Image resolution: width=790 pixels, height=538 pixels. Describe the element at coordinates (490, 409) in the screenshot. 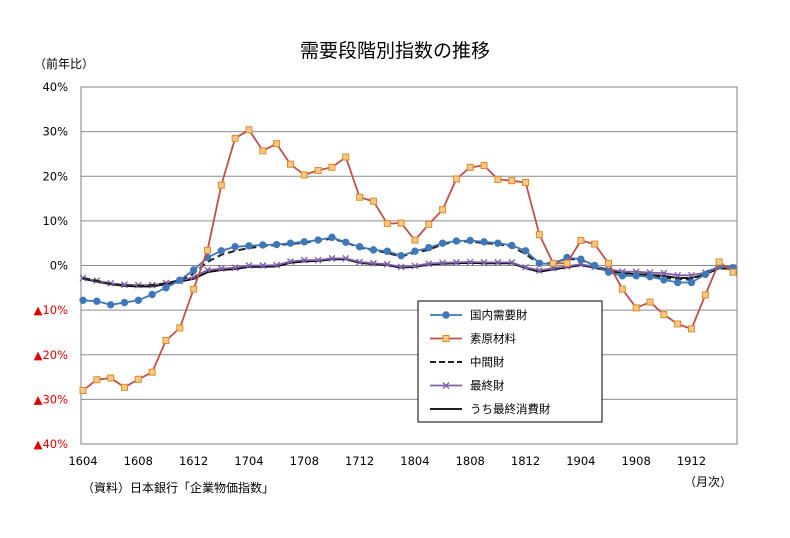

I see `legend-item: うち最終消費財` at that location.